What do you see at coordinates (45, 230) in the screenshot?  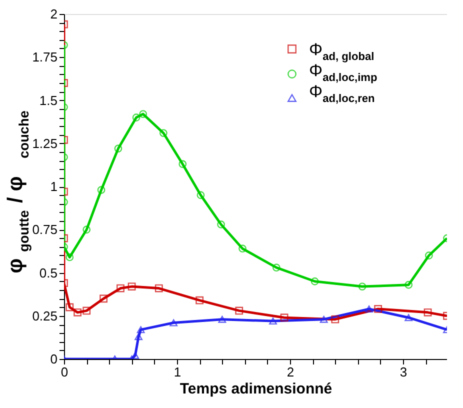 I see `y-tick-label: 0.75` at bounding box center [45, 230].